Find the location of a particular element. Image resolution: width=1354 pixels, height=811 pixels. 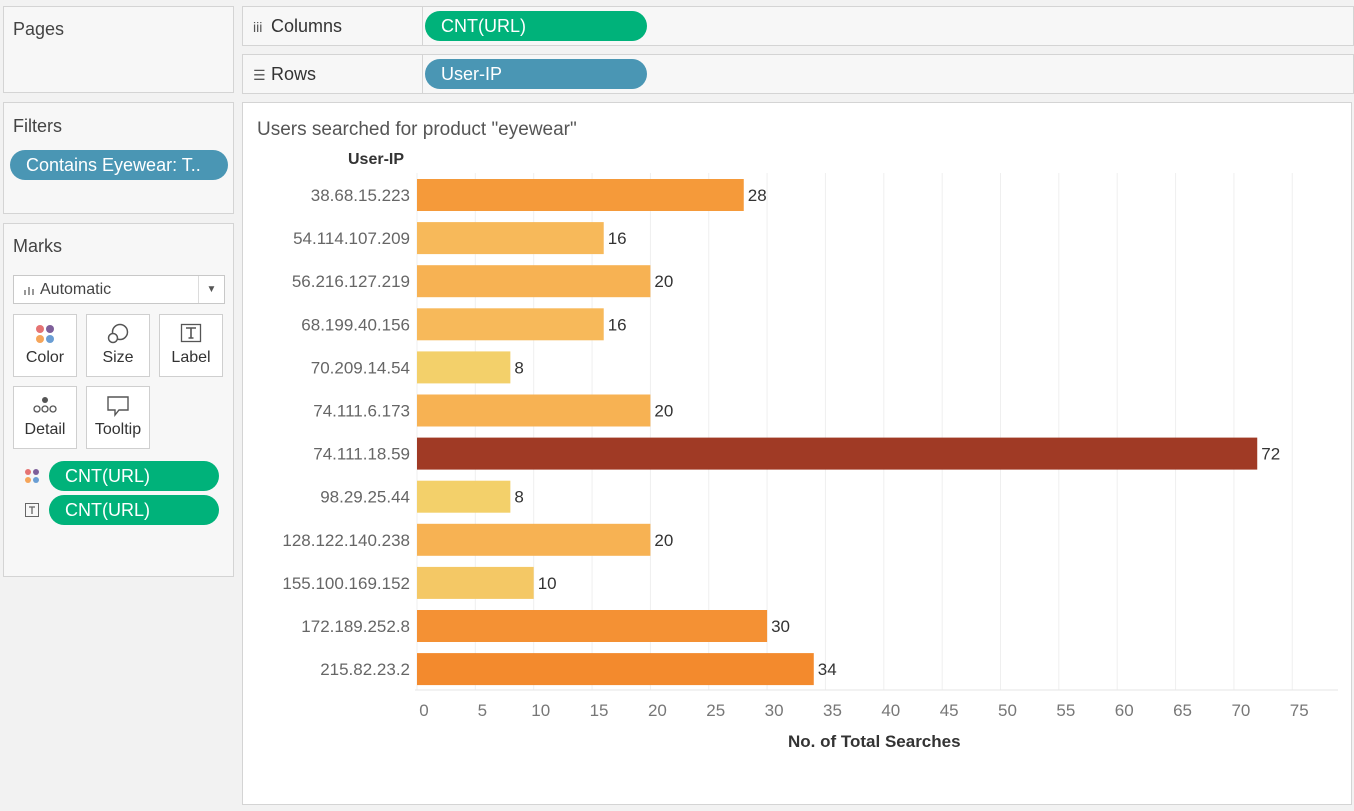

x-tick-label: 75 is located at coordinates (1299, 710).